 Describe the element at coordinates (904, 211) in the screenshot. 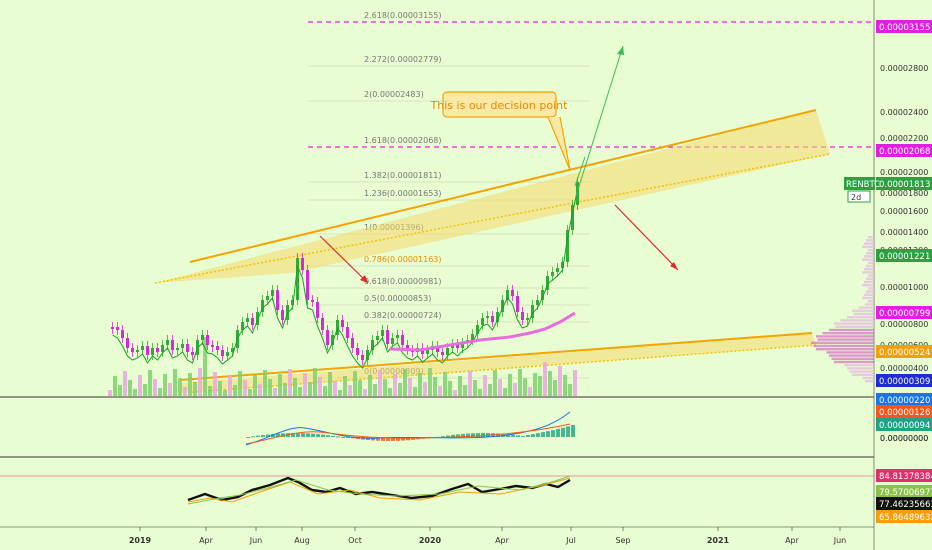

I see `price-tick-label: 0.00001600` at that location.